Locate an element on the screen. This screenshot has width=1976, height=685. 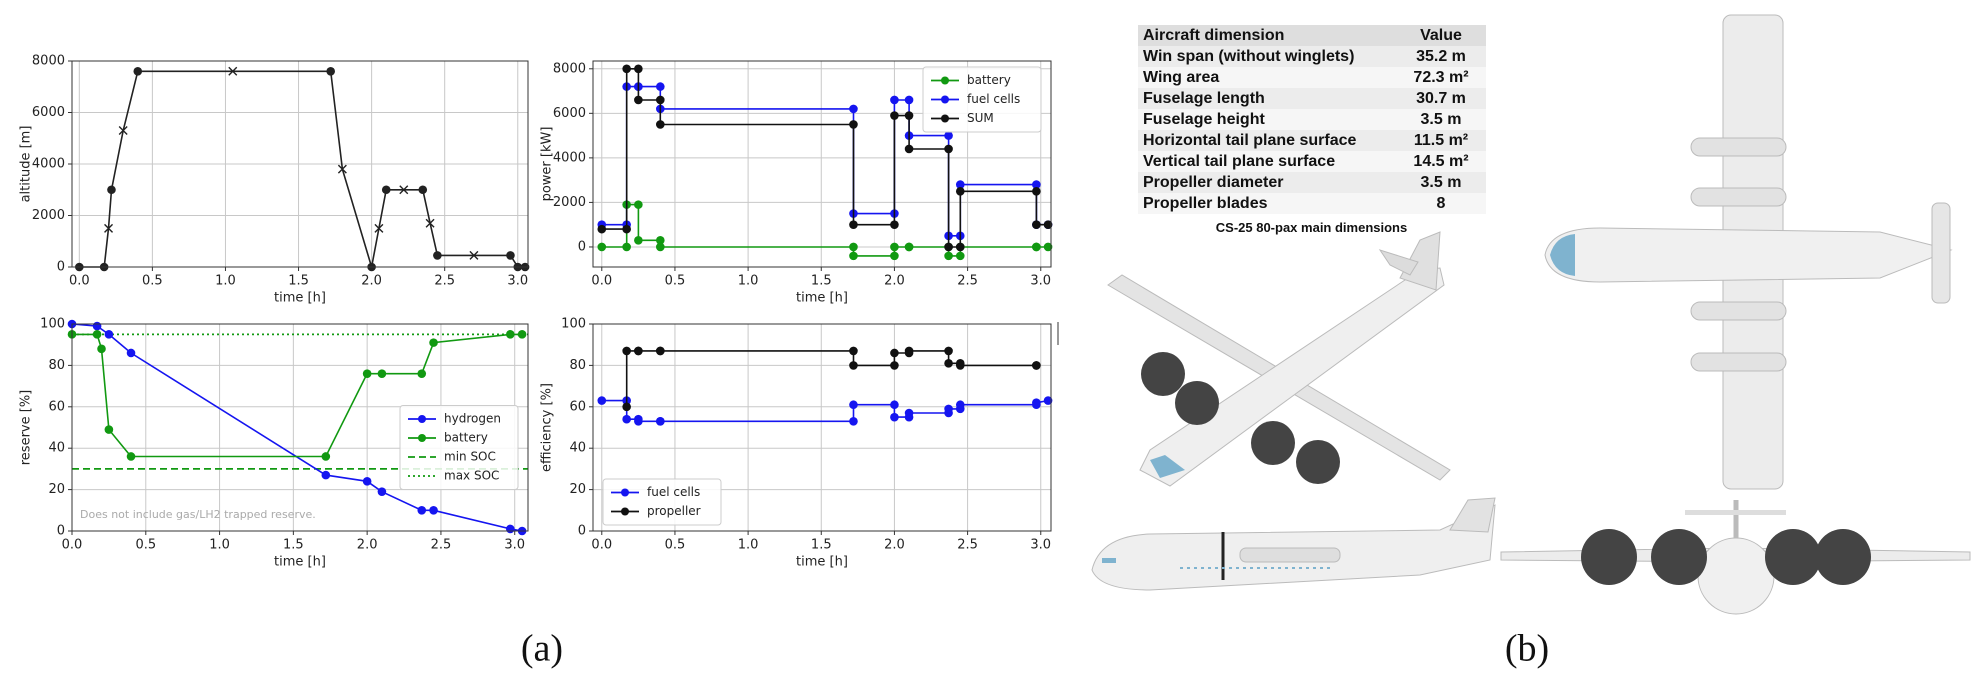
y-tick-label: 8000 is located at coordinates (48, 61).